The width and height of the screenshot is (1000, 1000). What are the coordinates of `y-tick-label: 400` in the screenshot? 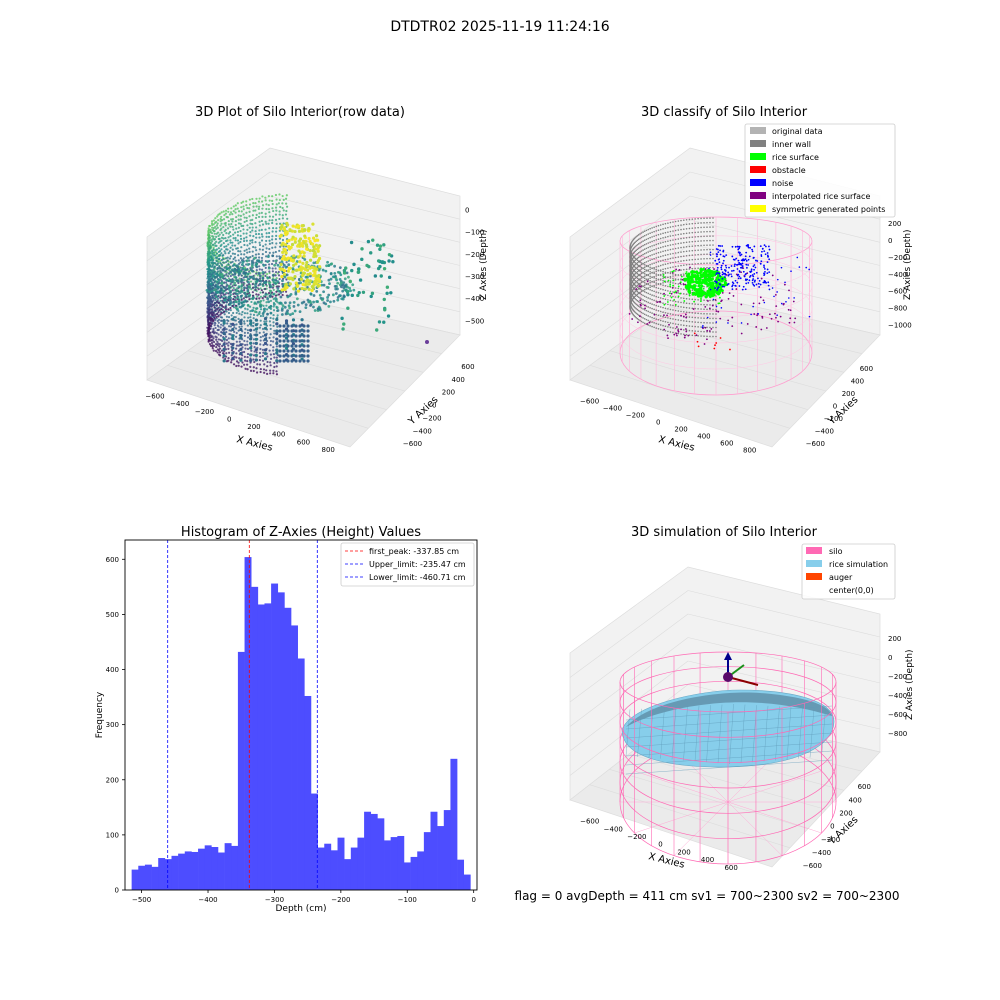 It's located at (457, 380).